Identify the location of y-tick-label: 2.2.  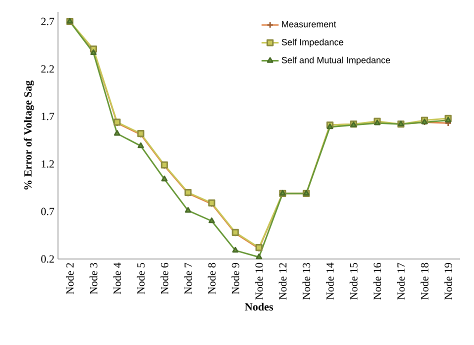
(47, 69).